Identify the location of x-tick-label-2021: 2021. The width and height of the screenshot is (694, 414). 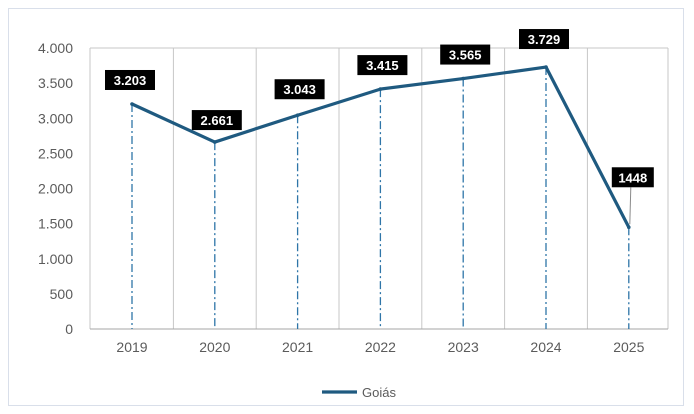
(297, 347).